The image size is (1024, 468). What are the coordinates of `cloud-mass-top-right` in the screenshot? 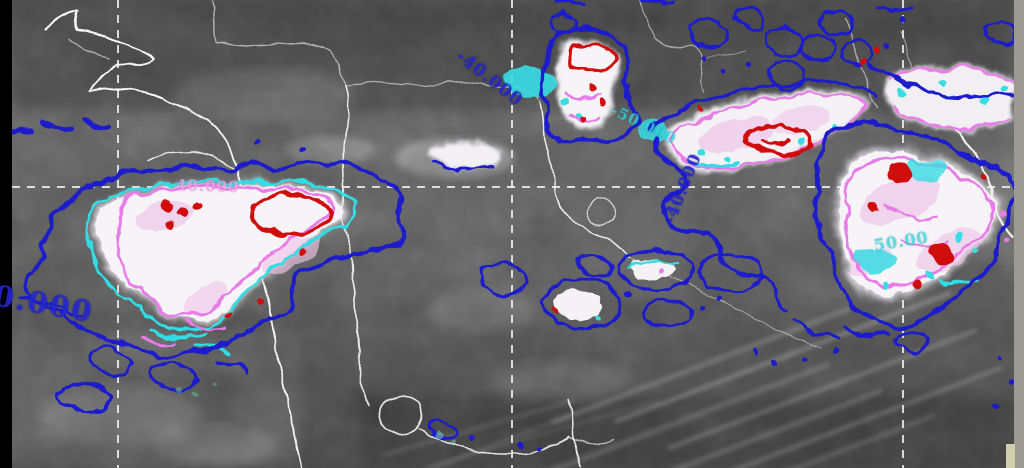 It's located at (941, 75).